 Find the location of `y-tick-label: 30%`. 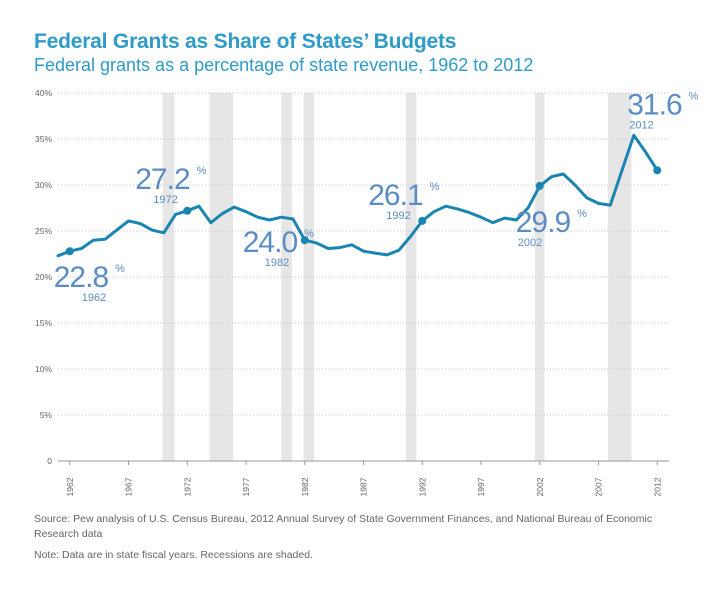

y-tick-label: 30% is located at coordinates (43, 185).